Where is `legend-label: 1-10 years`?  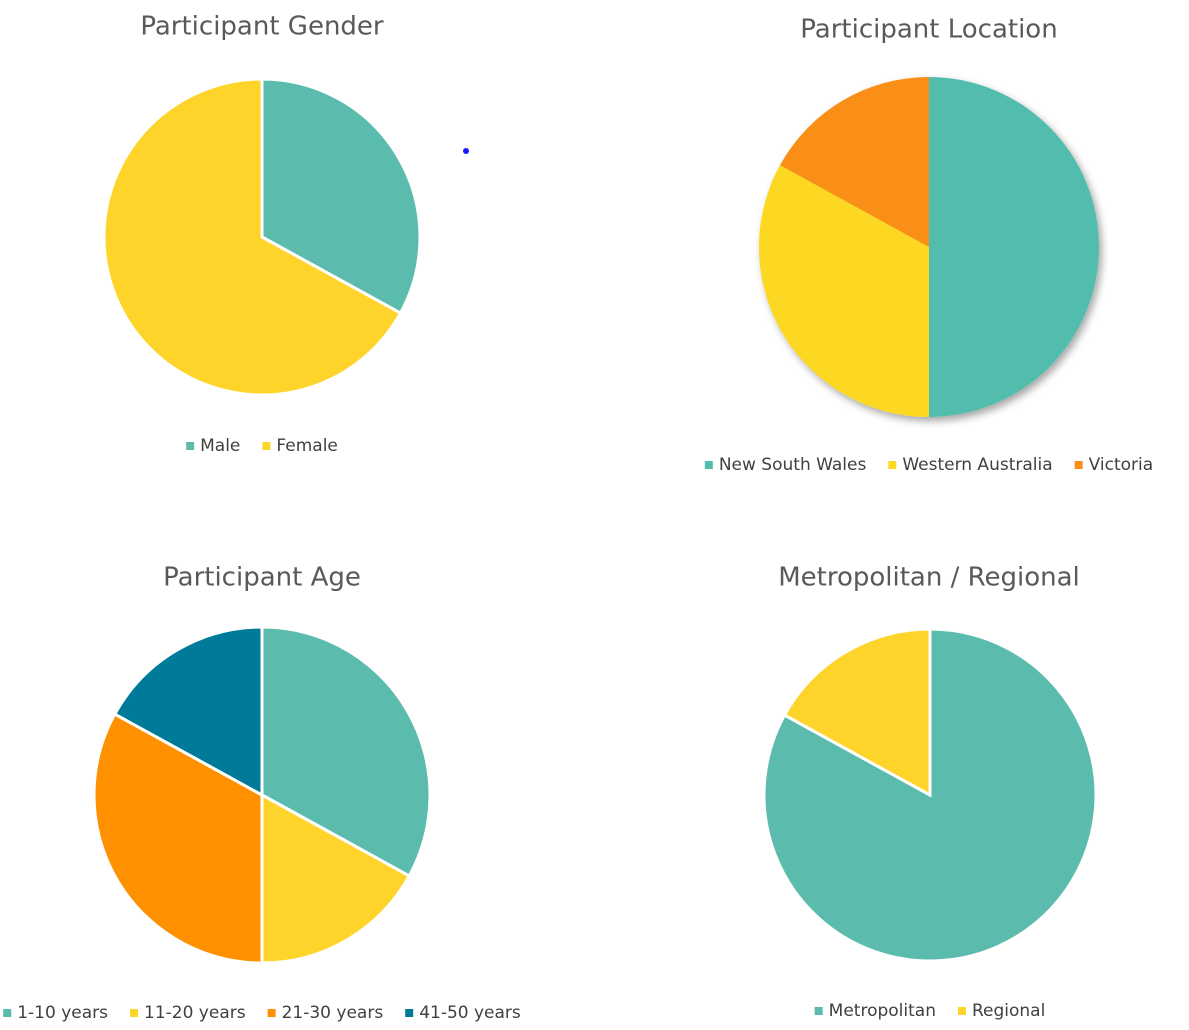
legend-label: 1-10 years is located at coordinates (62, 1013).